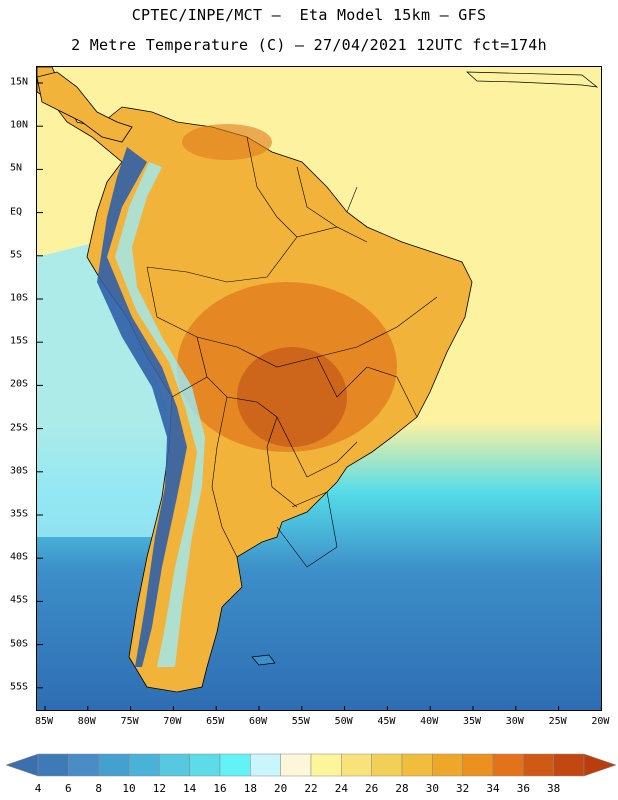 The width and height of the screenshot is (618, 800). What do you see at coordinates (514, 721) in the screenshot?
I see `longitude-label: 30W` at bounding box center [514, 721].